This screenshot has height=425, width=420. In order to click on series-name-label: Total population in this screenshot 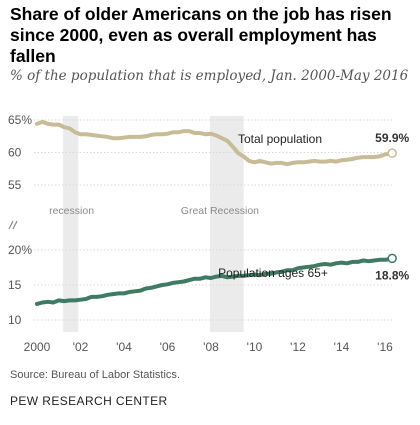, I will do `click(280, 139)`.